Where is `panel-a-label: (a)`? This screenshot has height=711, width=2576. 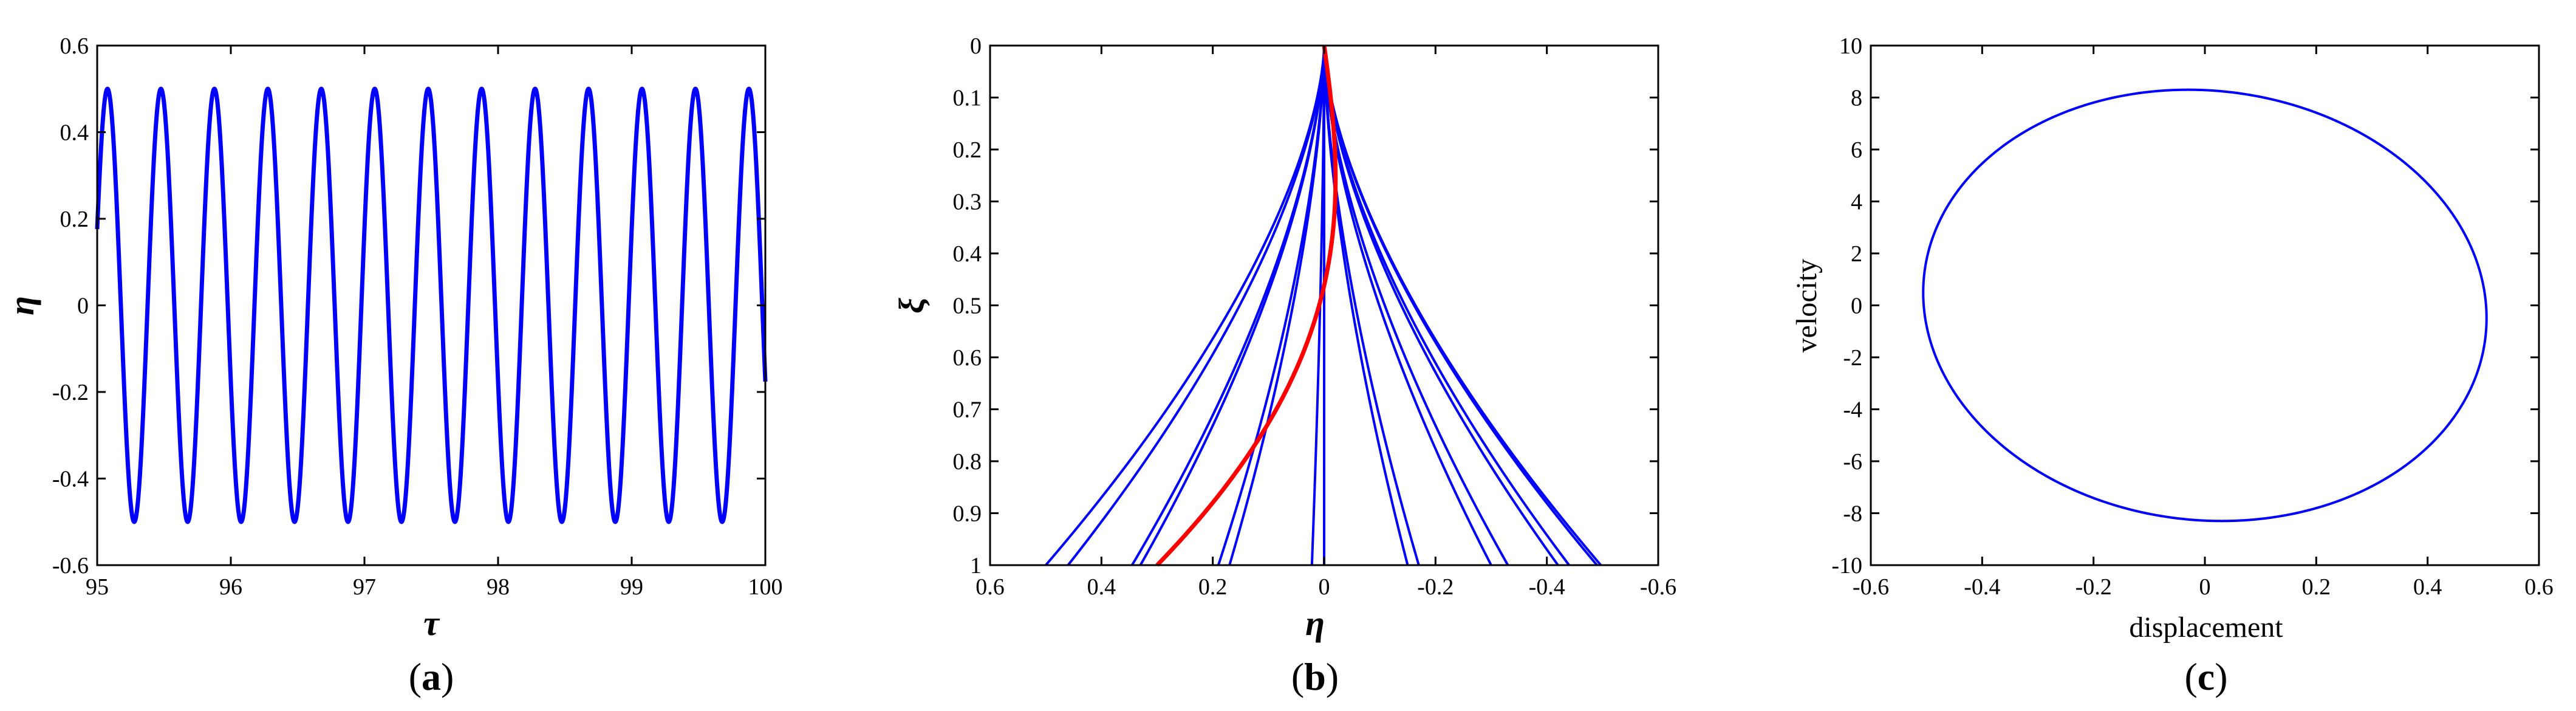 panel-a-label: (a) is located at coordinates (431, 676).